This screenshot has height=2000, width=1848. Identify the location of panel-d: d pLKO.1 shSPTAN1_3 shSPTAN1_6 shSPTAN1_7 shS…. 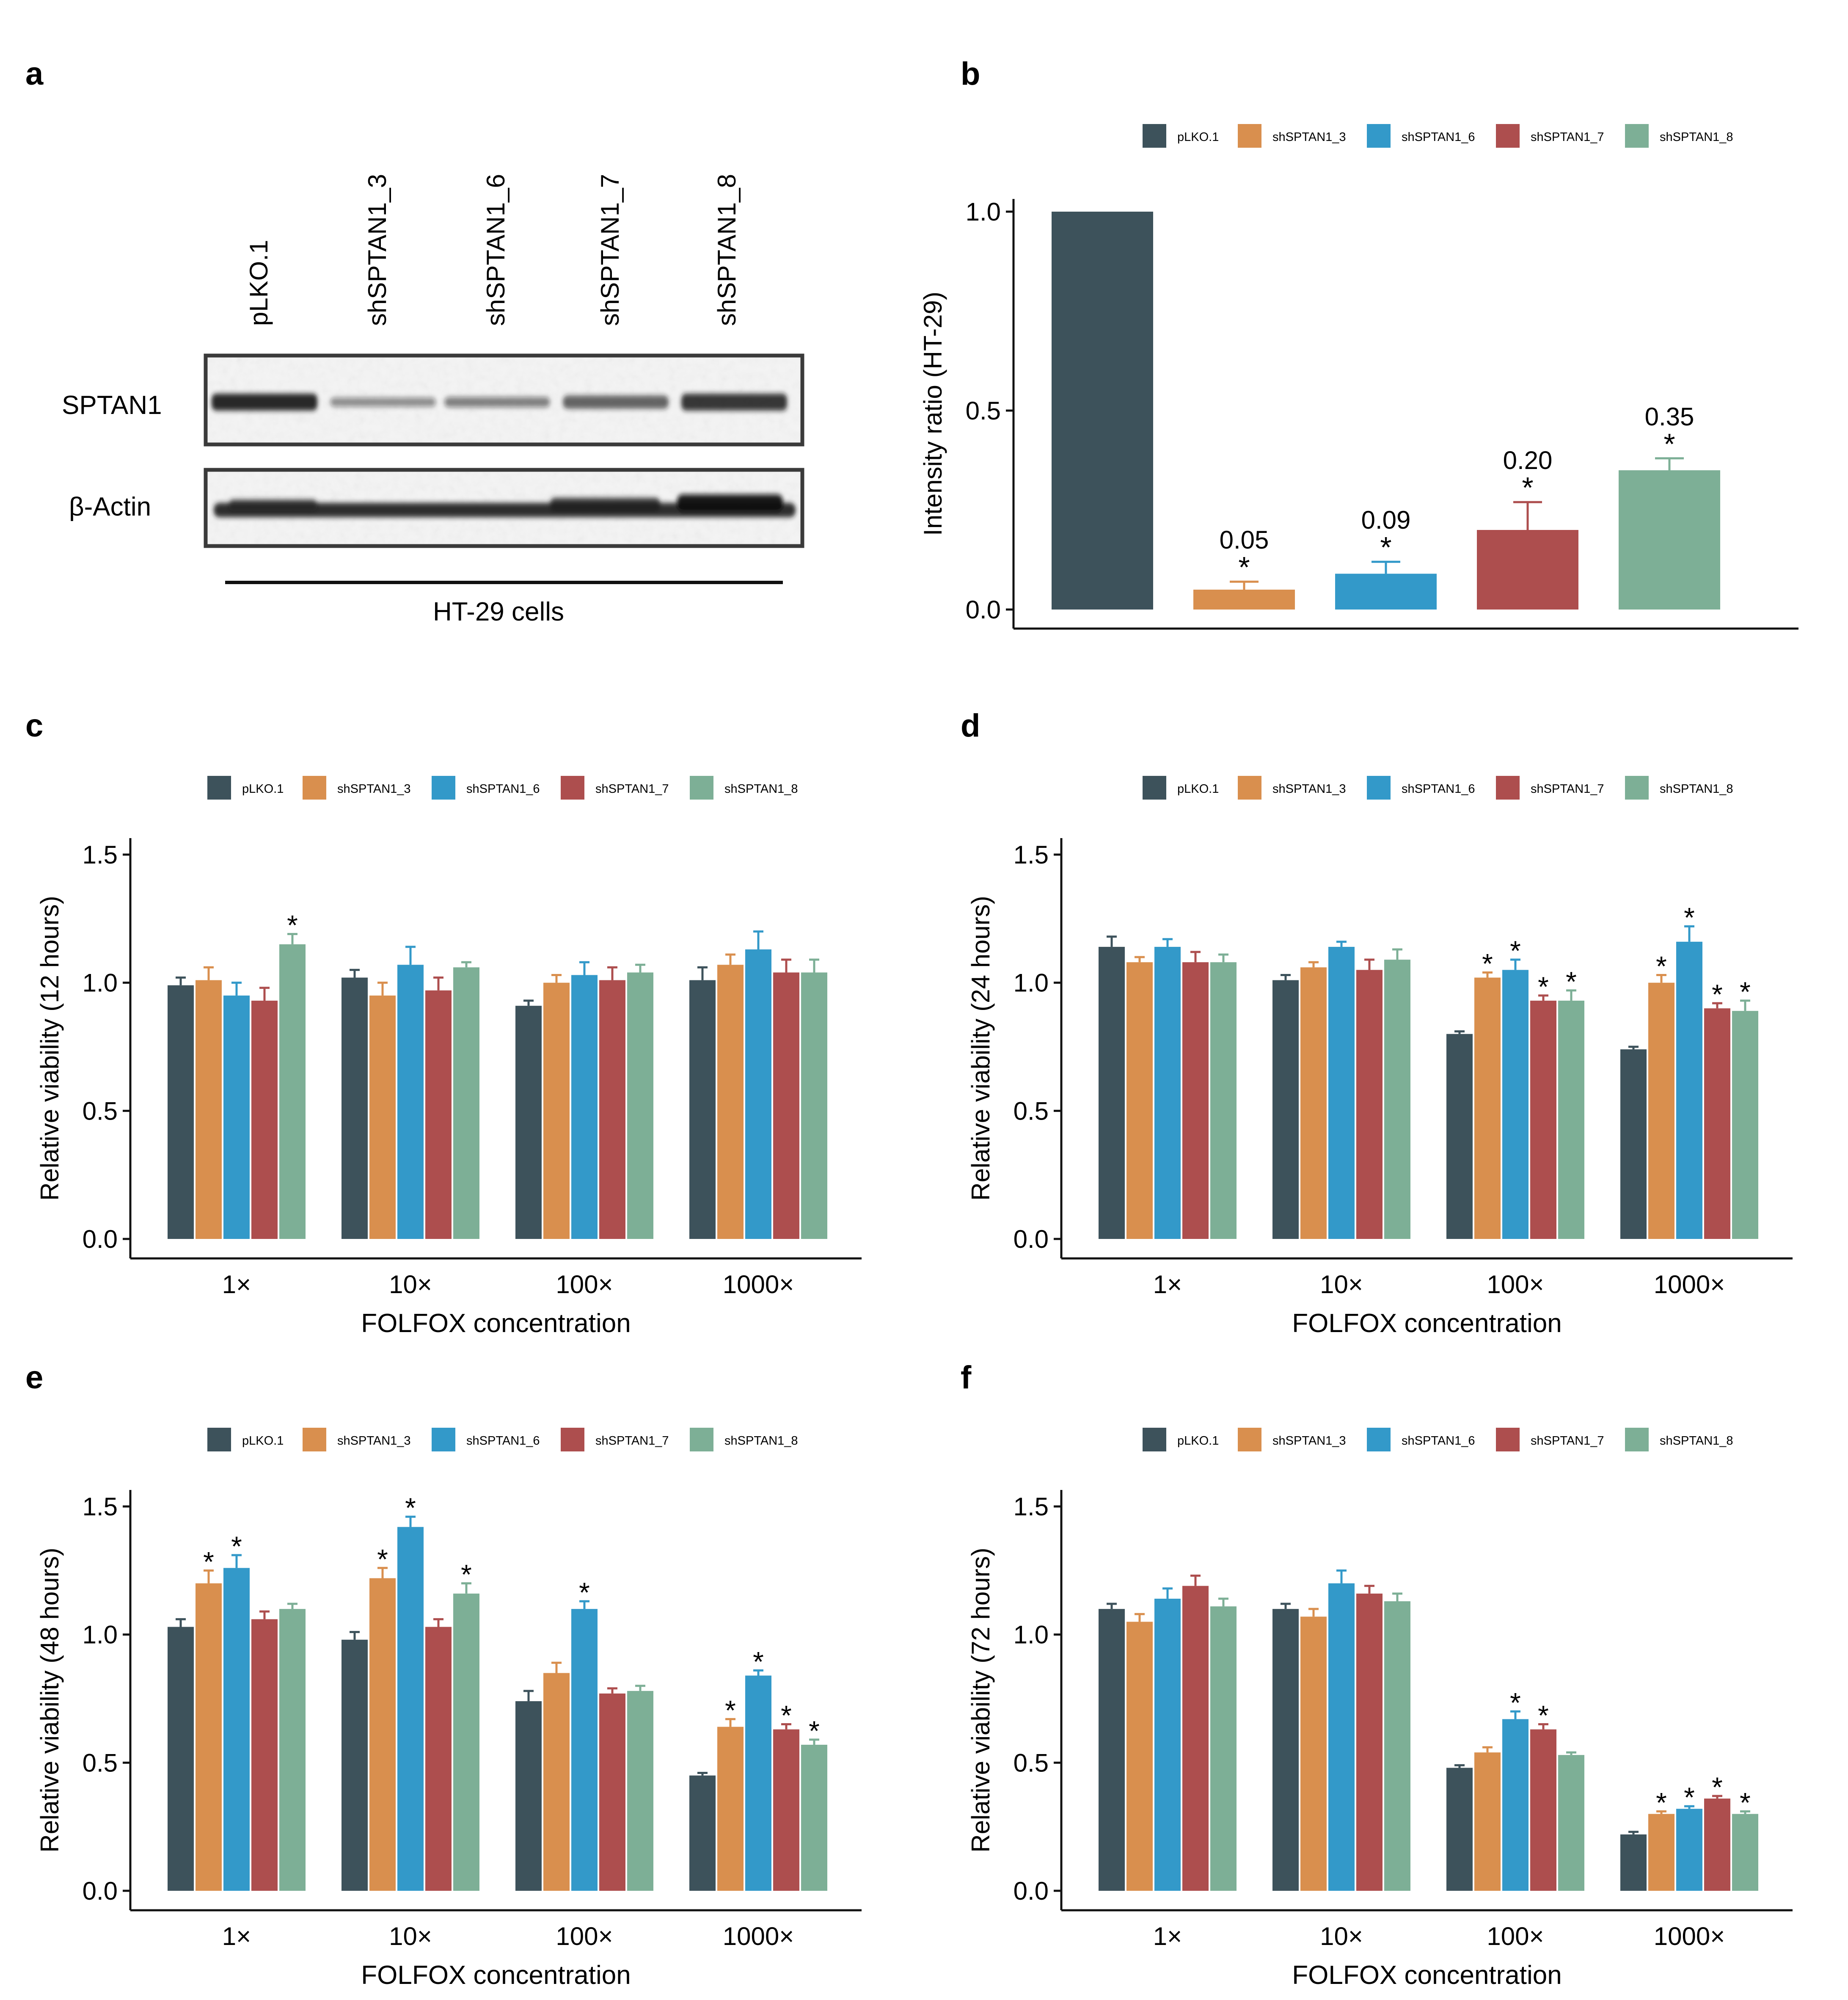
(1377, 1023).